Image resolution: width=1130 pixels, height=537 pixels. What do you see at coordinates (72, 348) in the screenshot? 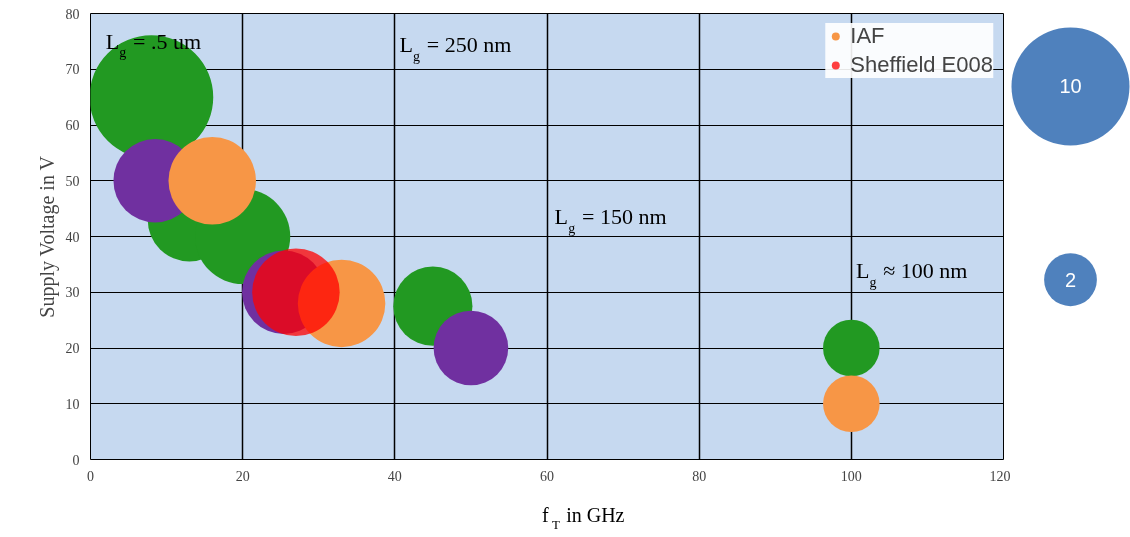
I see `y-tick-label: 20` at bounding box center [72, 348].